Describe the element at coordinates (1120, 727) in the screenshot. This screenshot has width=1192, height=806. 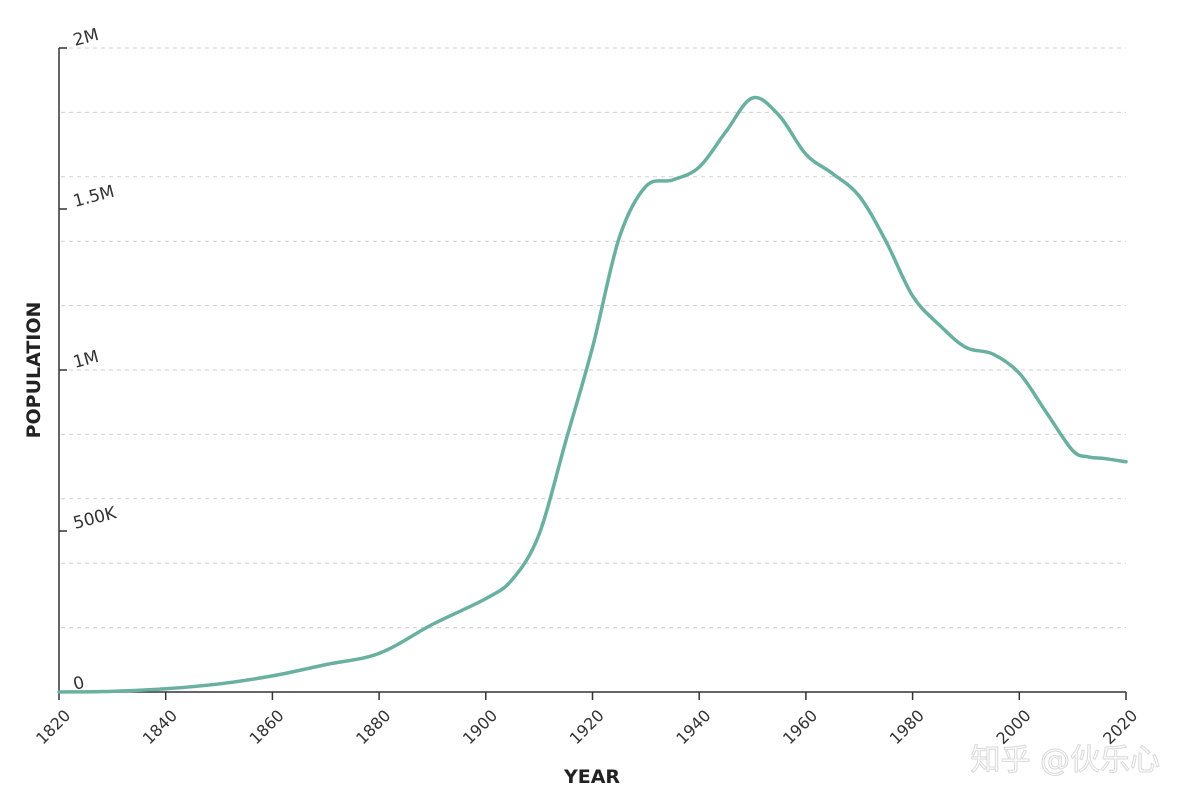
I see `x-tick-label: 2020` at that location.